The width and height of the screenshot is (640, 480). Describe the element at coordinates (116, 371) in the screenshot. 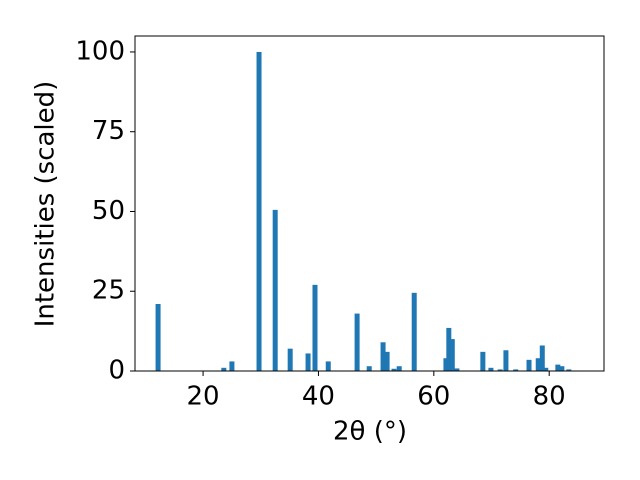

I see `y-tick-label: 0` at that location.